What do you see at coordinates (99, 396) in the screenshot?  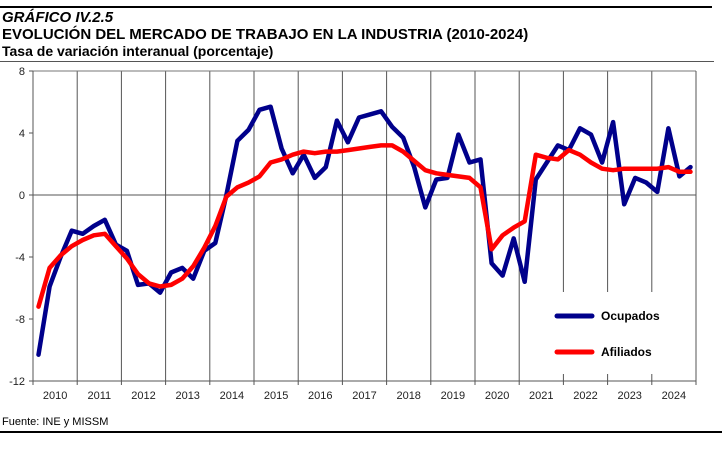 I see `x-tick-label: 2011` at bounding box center [99, 396].